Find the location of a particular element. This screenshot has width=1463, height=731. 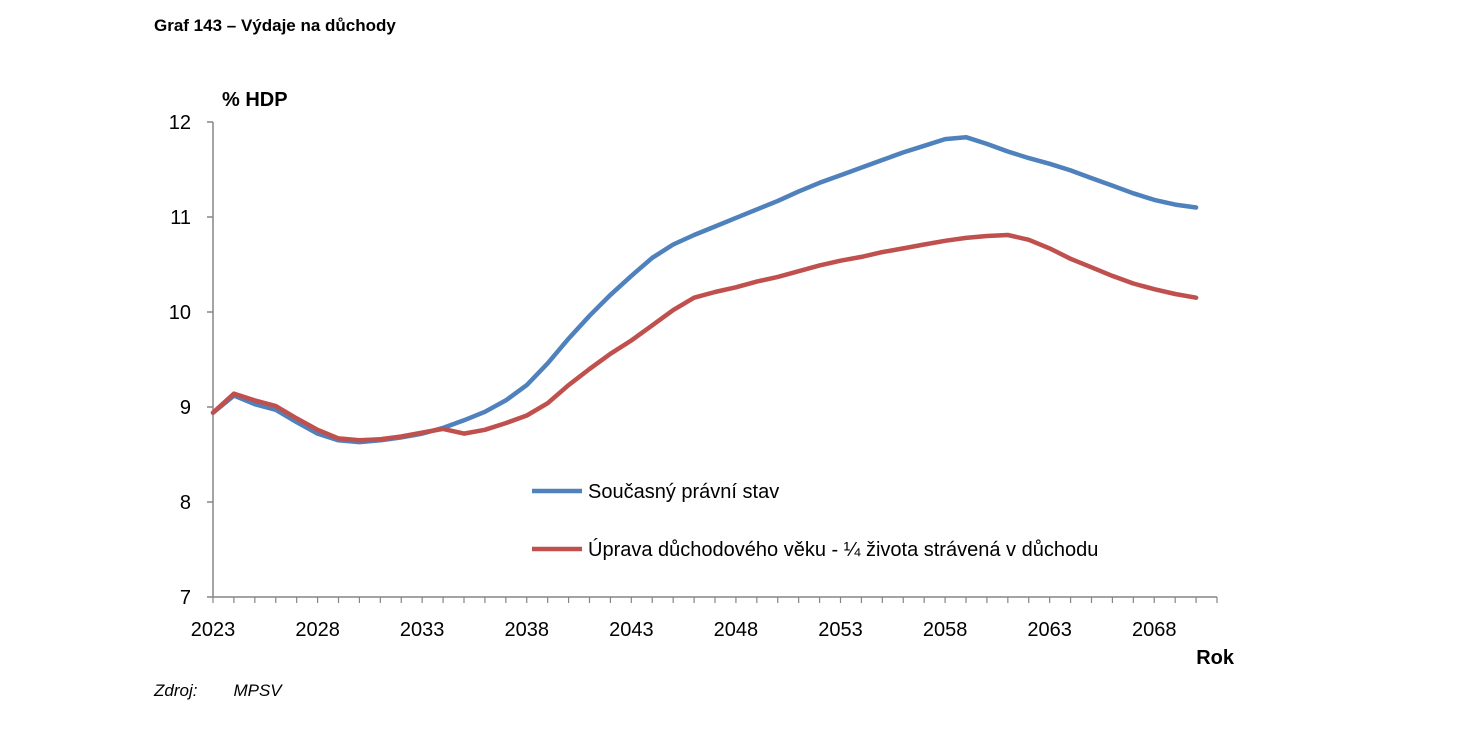

y-tick-label: 10 is located at coordinates (180, 313).